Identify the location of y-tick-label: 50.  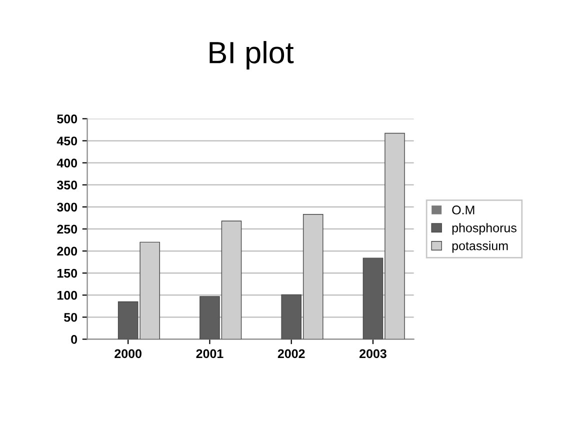
(71, 317).